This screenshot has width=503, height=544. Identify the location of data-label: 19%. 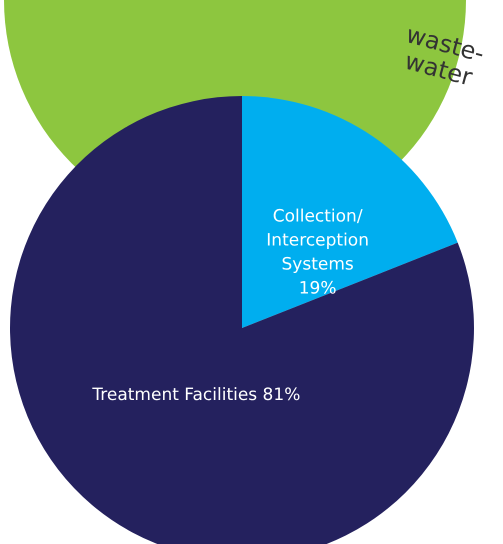
(317, 288).